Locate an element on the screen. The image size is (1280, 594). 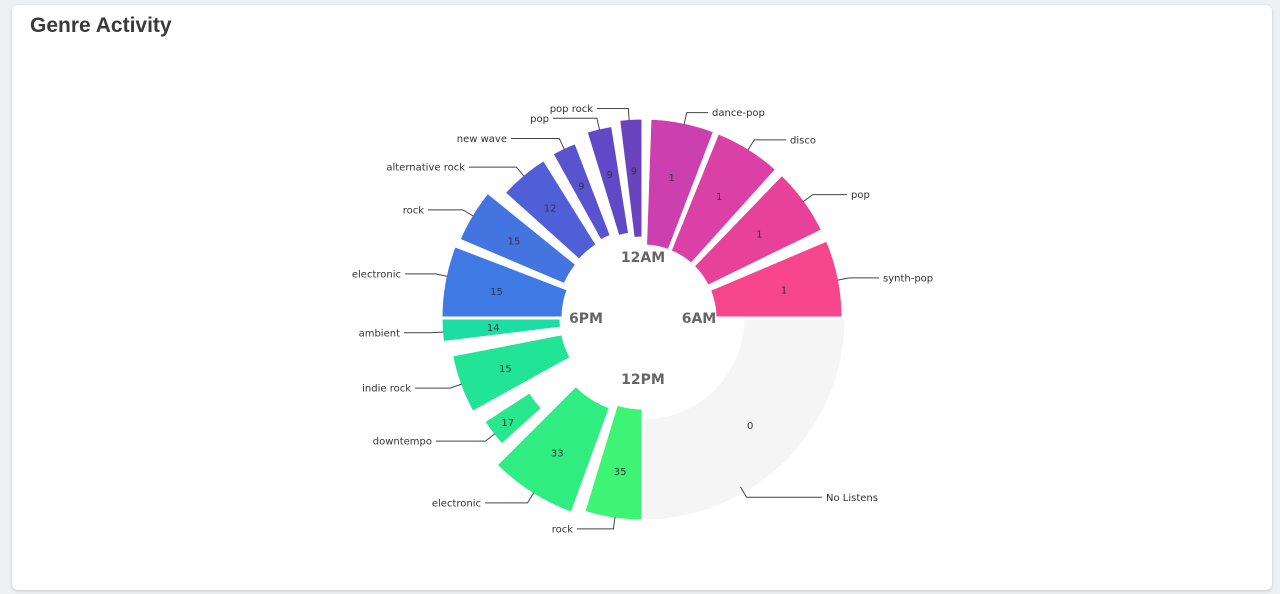
category-label-pop-rock: pop rock is located at coordinates (572, 109).